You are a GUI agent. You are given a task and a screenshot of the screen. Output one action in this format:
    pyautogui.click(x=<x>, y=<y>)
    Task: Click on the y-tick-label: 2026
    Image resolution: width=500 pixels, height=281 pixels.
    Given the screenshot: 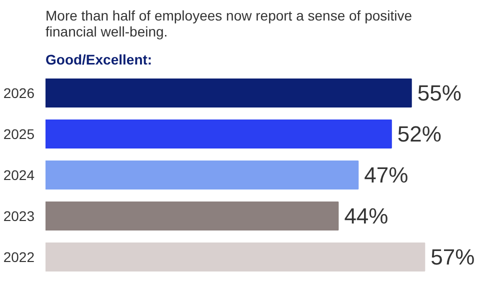 What is the action you would take?
    pyautogui.click(x=19, y=93)
    